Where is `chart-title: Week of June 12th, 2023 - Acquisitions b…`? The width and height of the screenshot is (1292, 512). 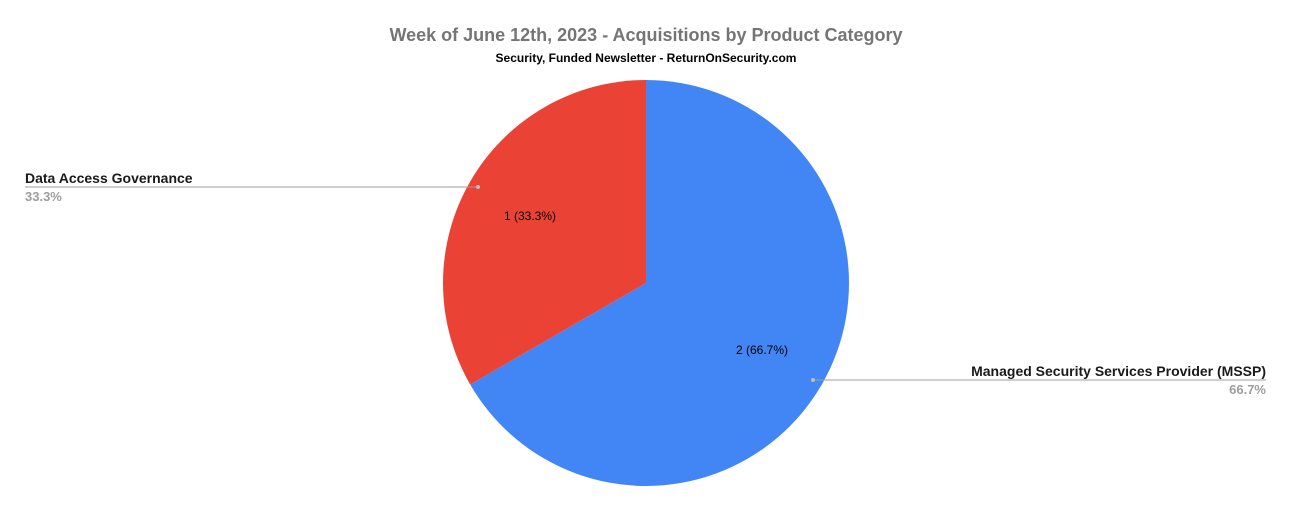 chart-title: Week of June 12th, 2023 - Acquisitions b… is located at coordinates (645, 35).